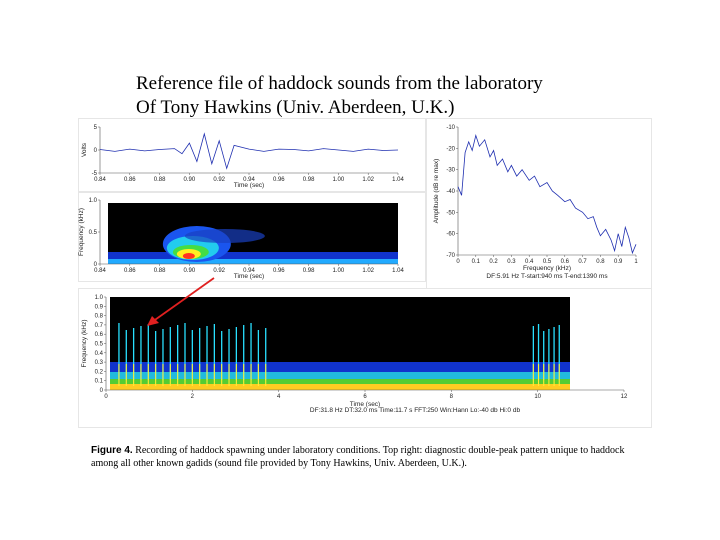 The image size is (720, 540). What do you see at coordinates (436, 191) in the screenshot?
I see `y-axis-label: Amplitude (dB re max)` at bounding box center [436, 191].